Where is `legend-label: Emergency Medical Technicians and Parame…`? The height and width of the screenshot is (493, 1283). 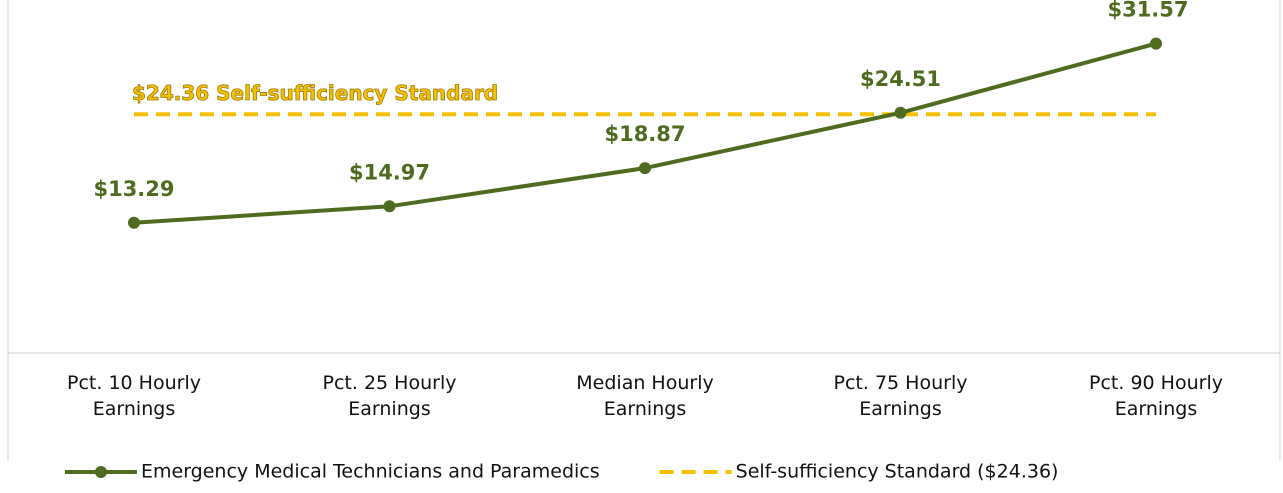 legend-label: Emergency Medical Technicians and Parame… is located at coordinates (370, 472).